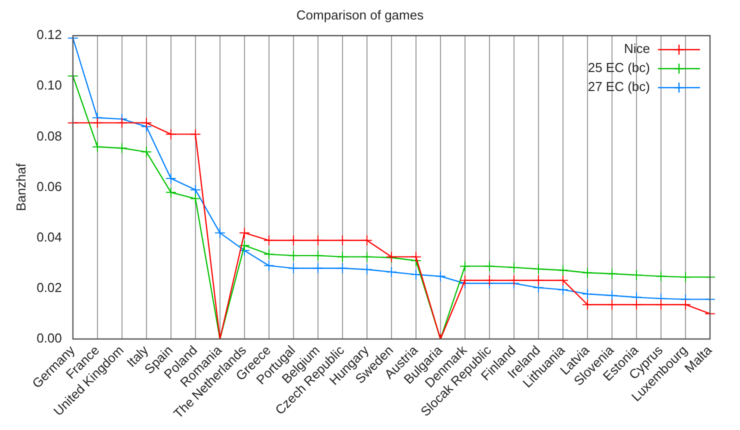 This screenshot has height=430, width=740. I want to click on legend-label: 25 EC (bc), so click(619, 68).